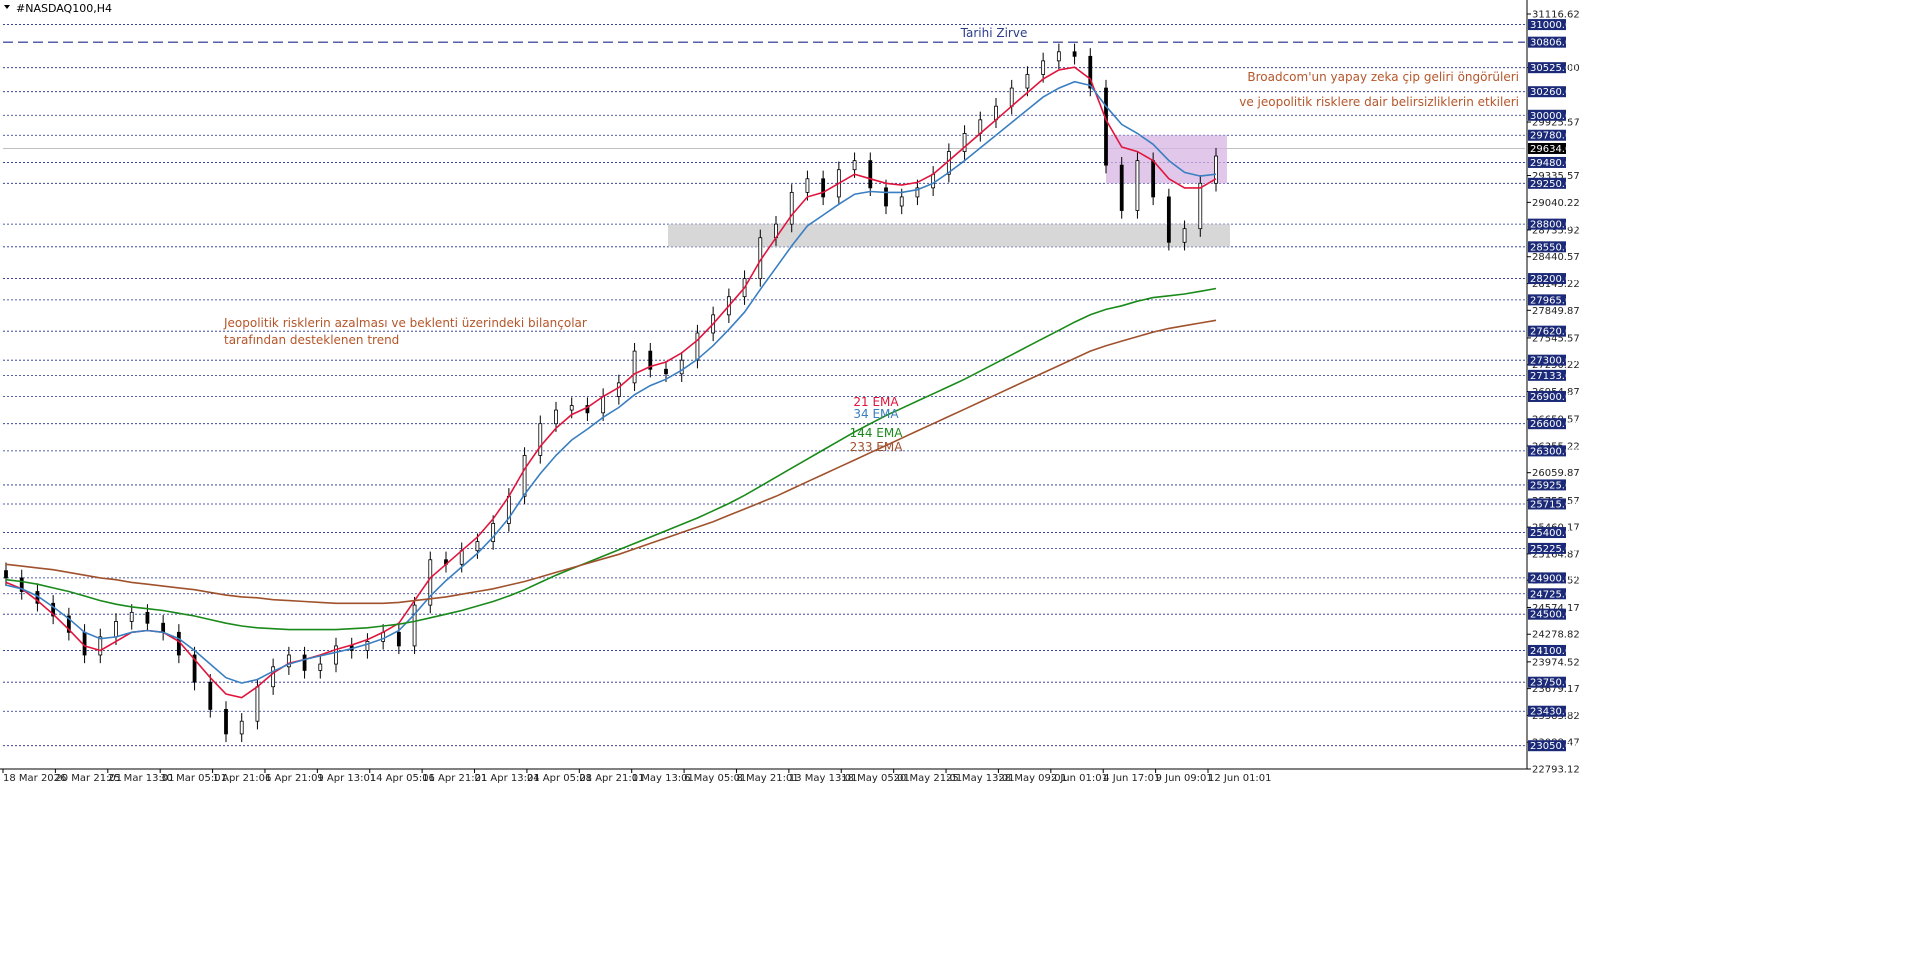 The image size is (1916, 963). I want to click on level-label: 30806.00, so click(1554, 43).